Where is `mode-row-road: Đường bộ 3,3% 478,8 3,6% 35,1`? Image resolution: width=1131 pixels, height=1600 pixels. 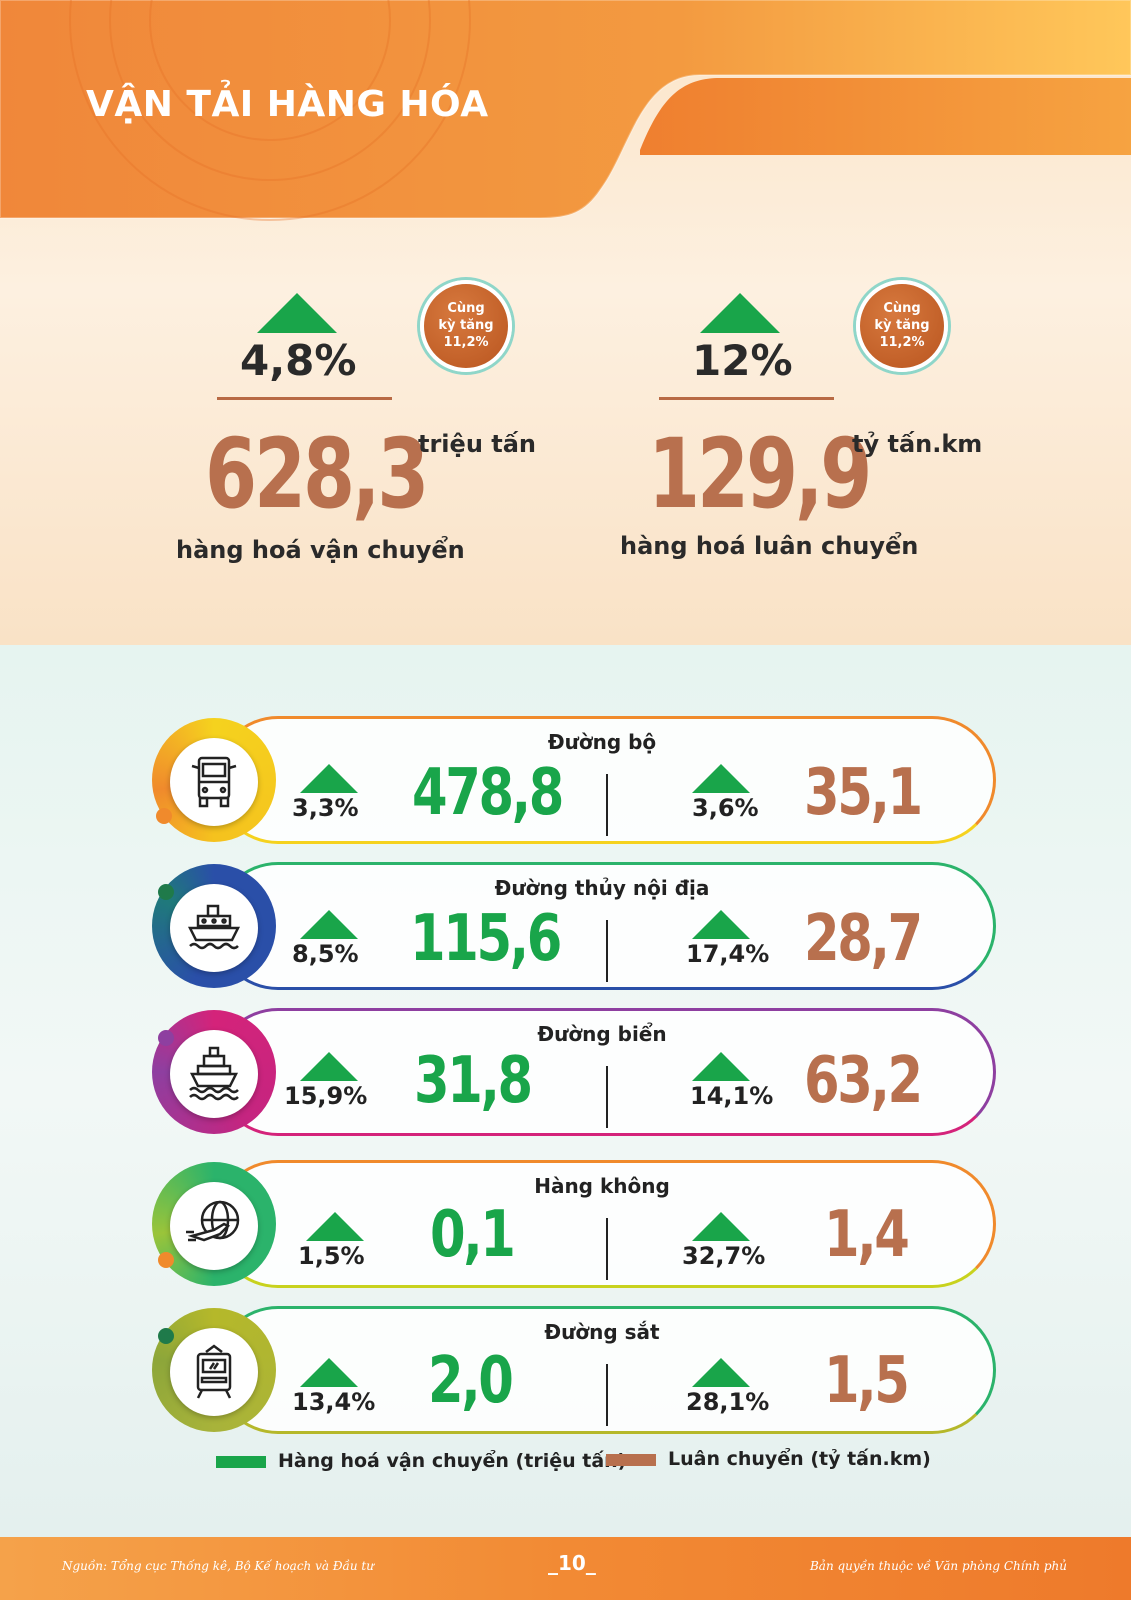
mode-row-road: Đường bộ 3,3% 478,8 3,6% 35,1 is located at coordinates (574, 780).